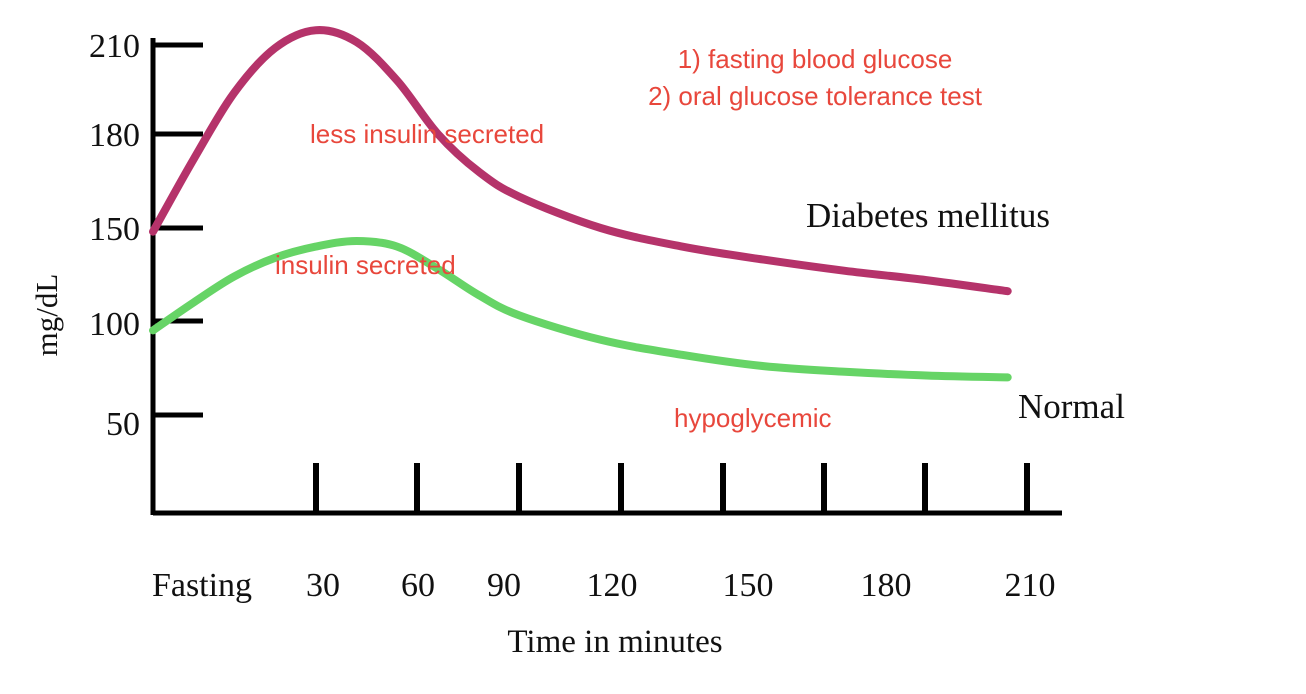  What do you see at coordinates (146, 235) in the screenshot?
I see `y-ticks: 210 180 150 100 50` at bounding box center [146, 235].